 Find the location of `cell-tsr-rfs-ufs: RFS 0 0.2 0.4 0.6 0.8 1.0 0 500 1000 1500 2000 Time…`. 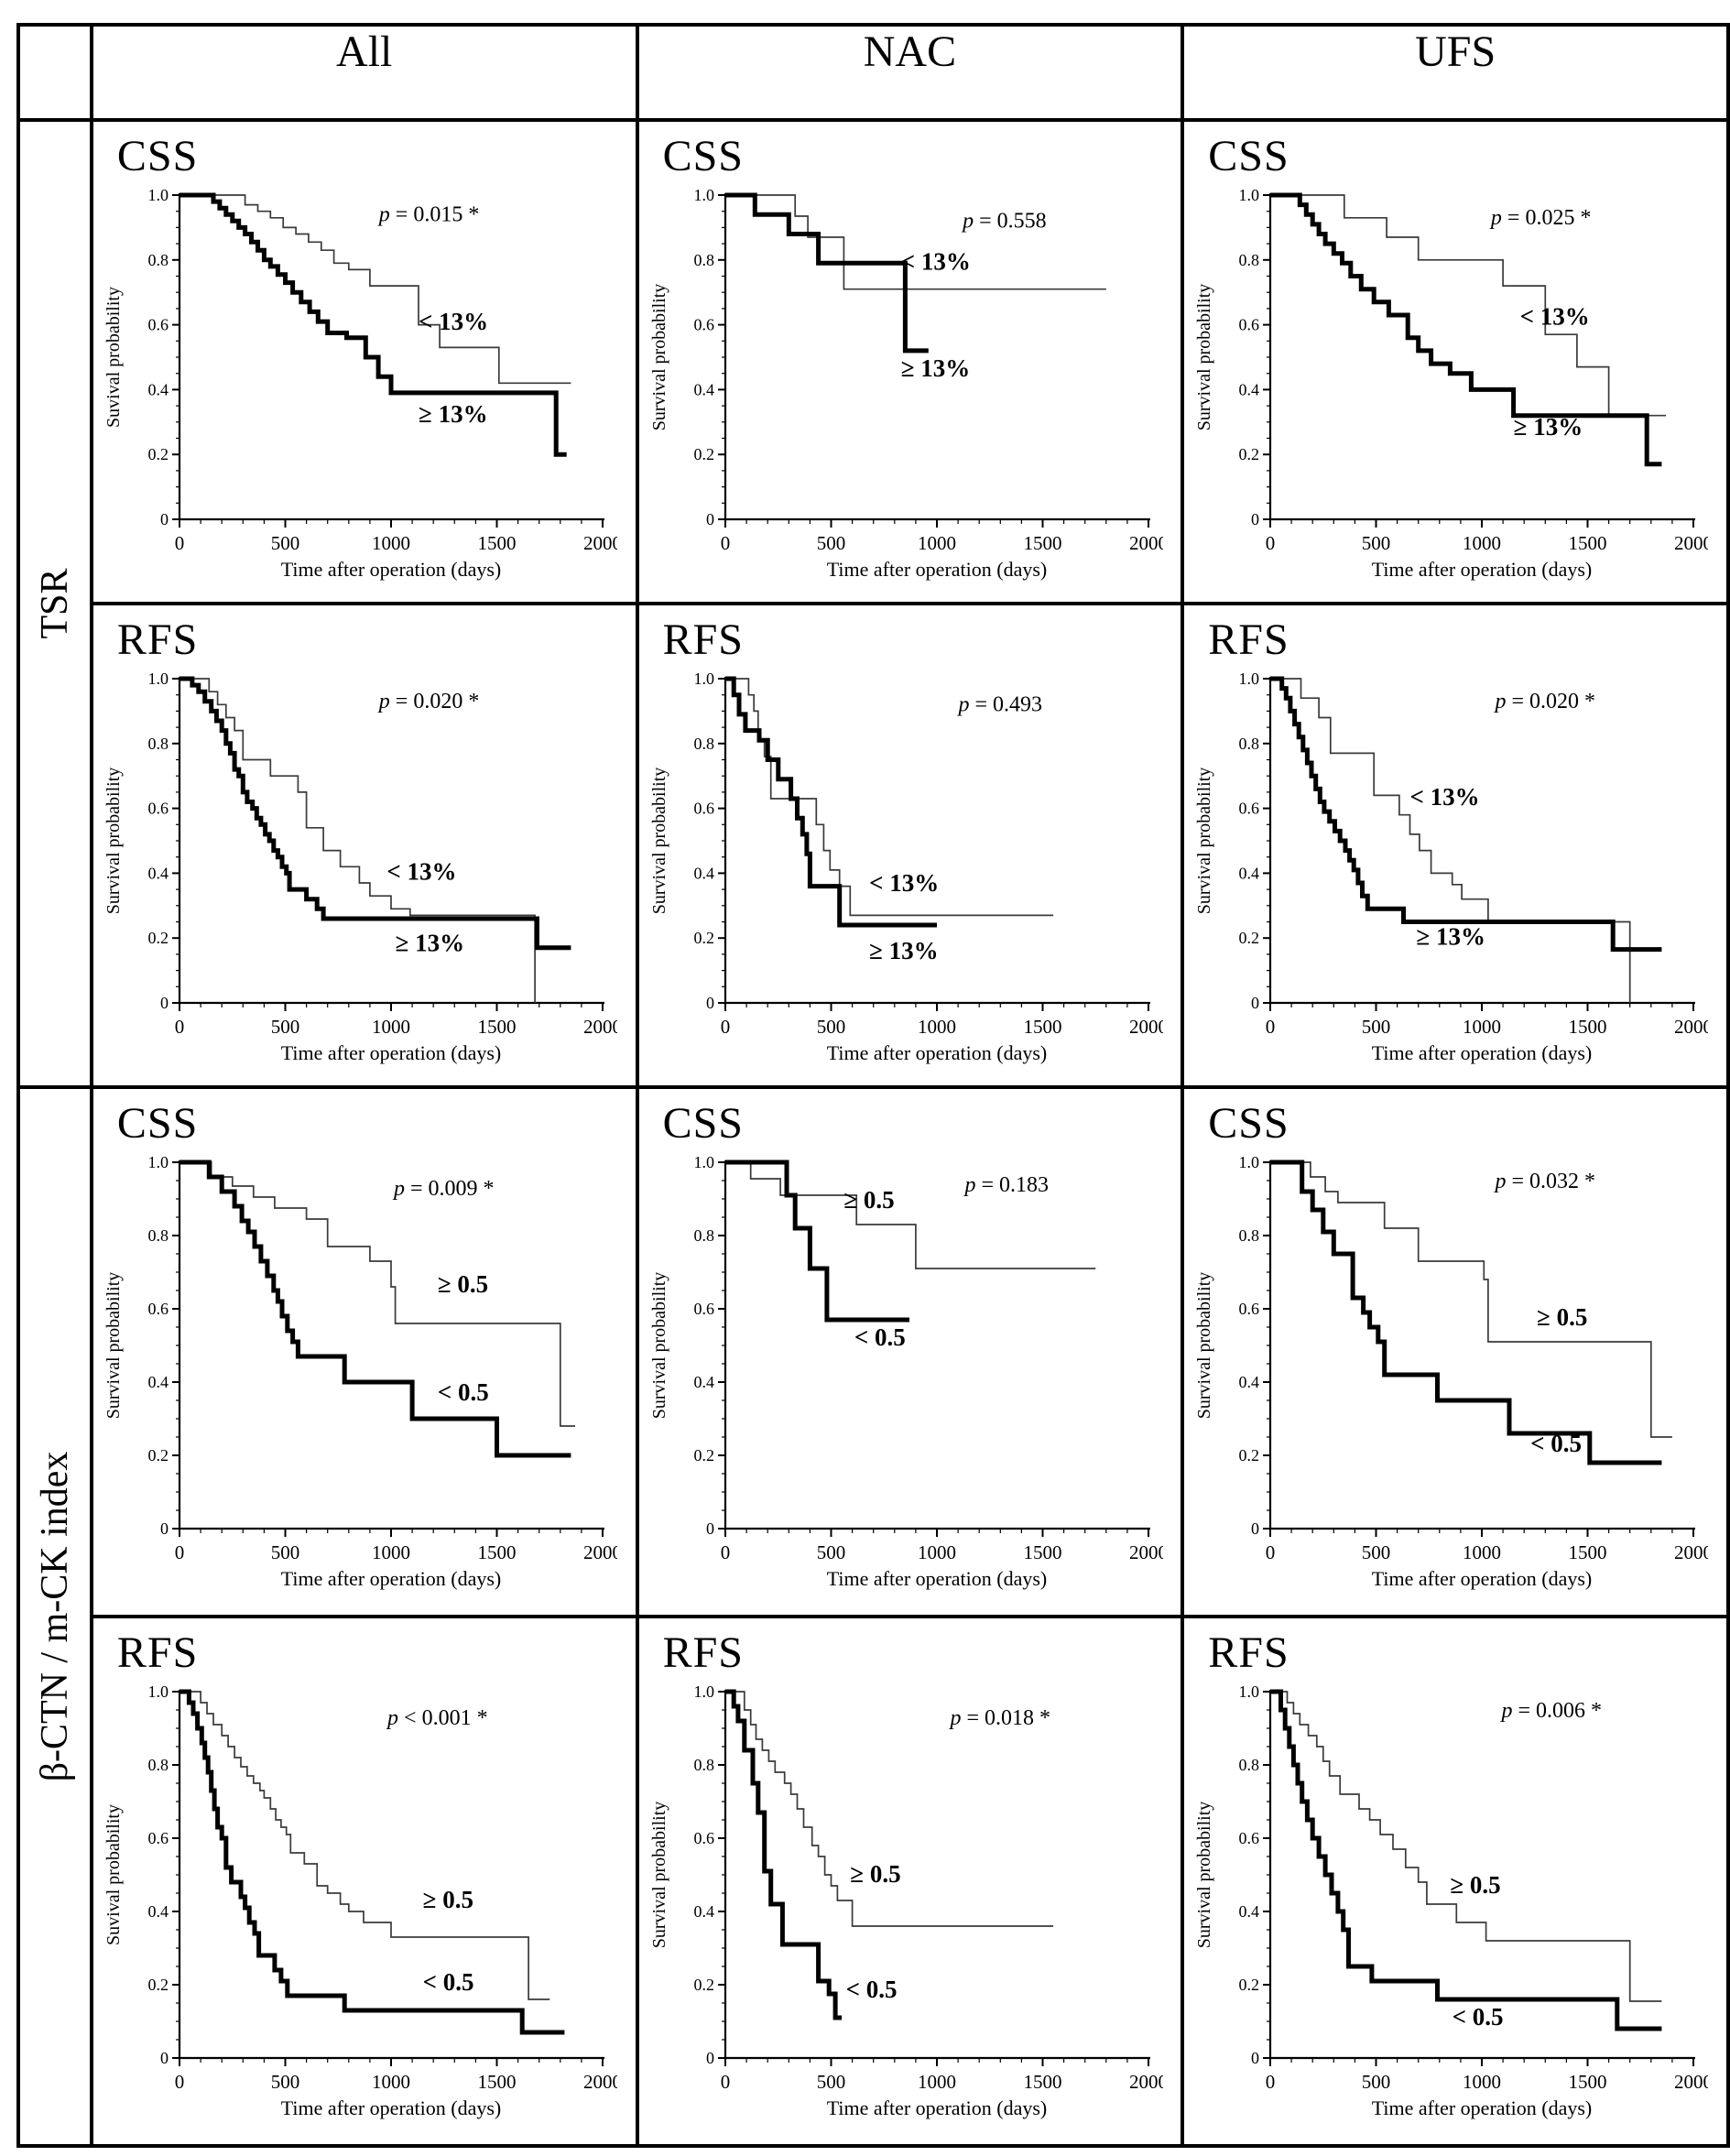

cell-tsr-rfs-ufs: RFS 0 0.2 0.4 0.6 0.8 1.0 0 500 1000 1500 2000 Time… is located at coordinates (1455, 845).